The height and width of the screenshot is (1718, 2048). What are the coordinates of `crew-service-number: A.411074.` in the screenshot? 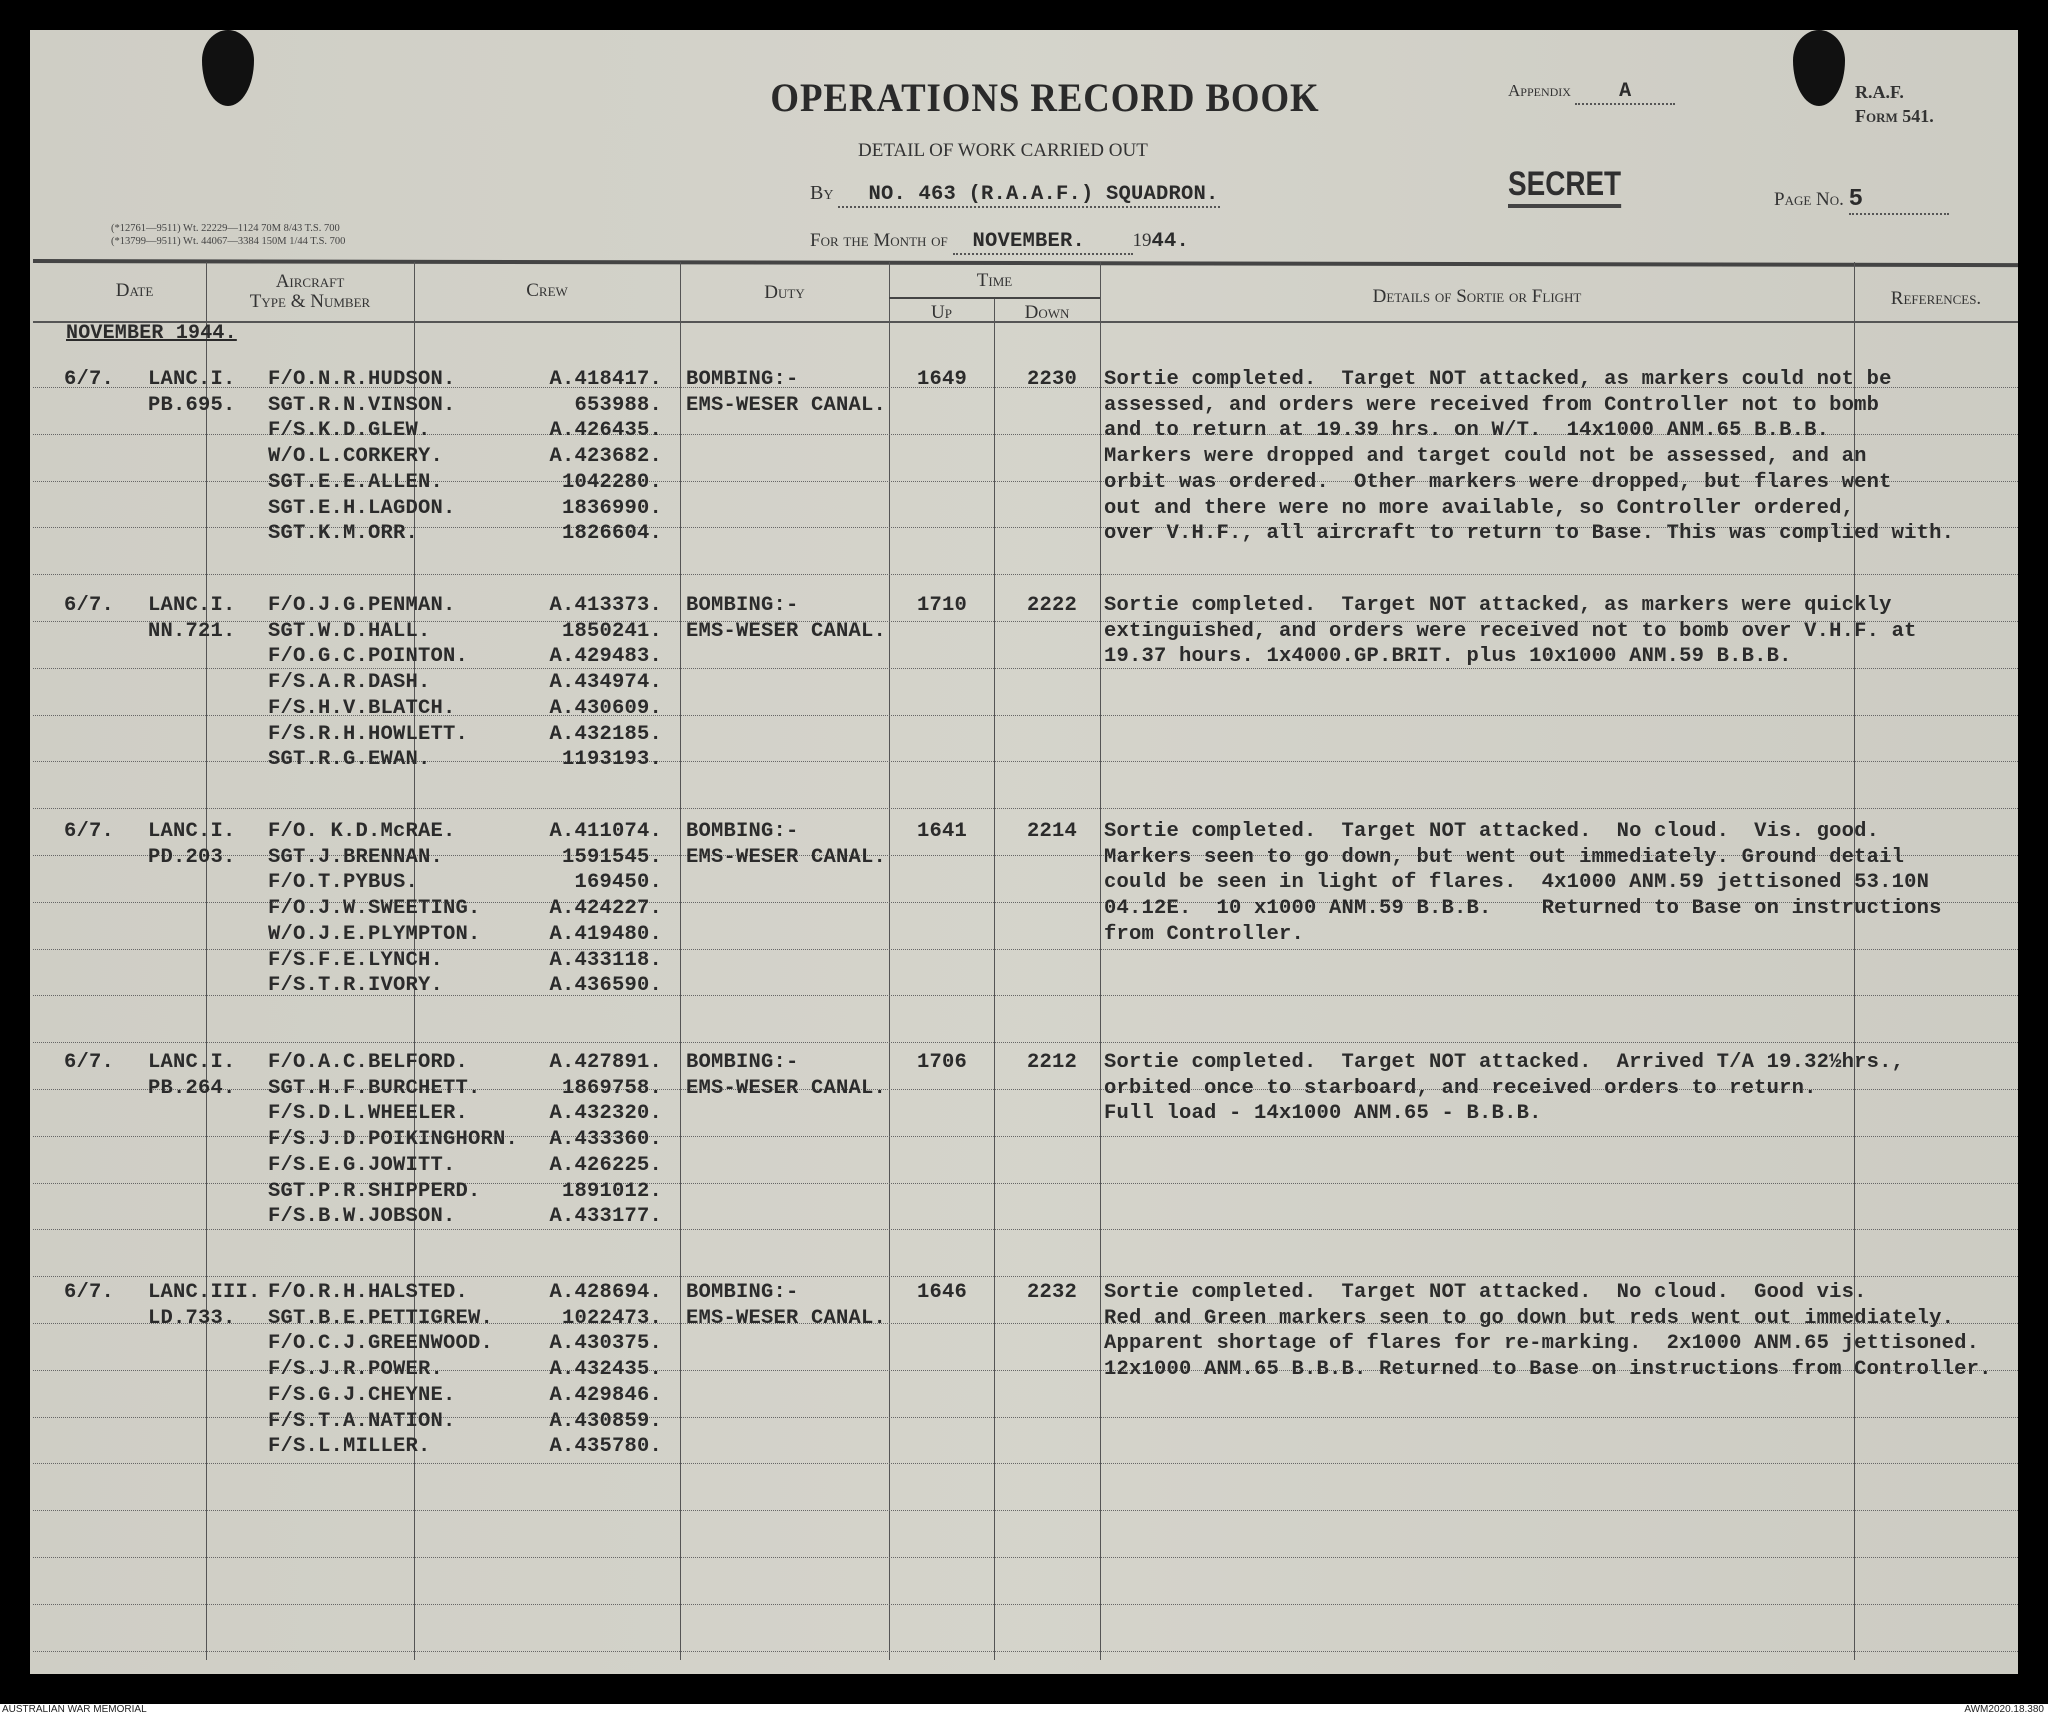 It's located at (605, 831).